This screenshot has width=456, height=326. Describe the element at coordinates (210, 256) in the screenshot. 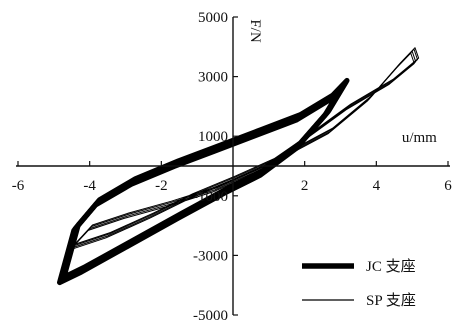

I see `y-tick-label: -3000` at that location.